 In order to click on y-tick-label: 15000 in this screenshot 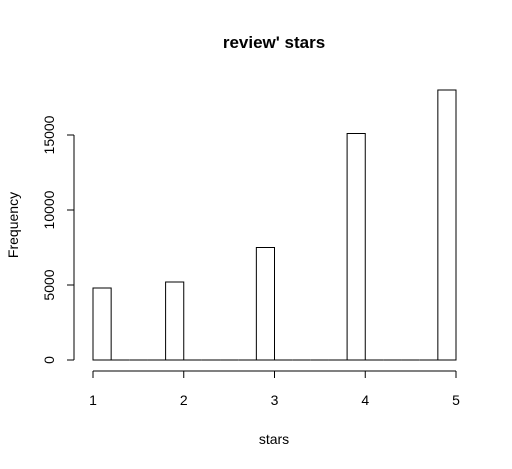, I will do `click(49, 134)`.